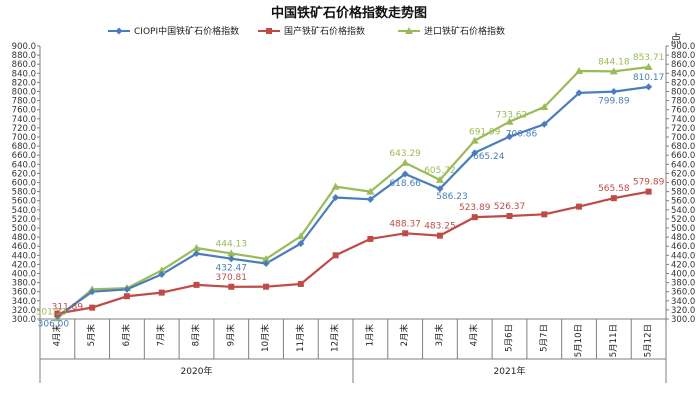  Describe the element at coordinates (24, 120) in the screenshot. I see `y-tick-label-left: 740.0` at that location.